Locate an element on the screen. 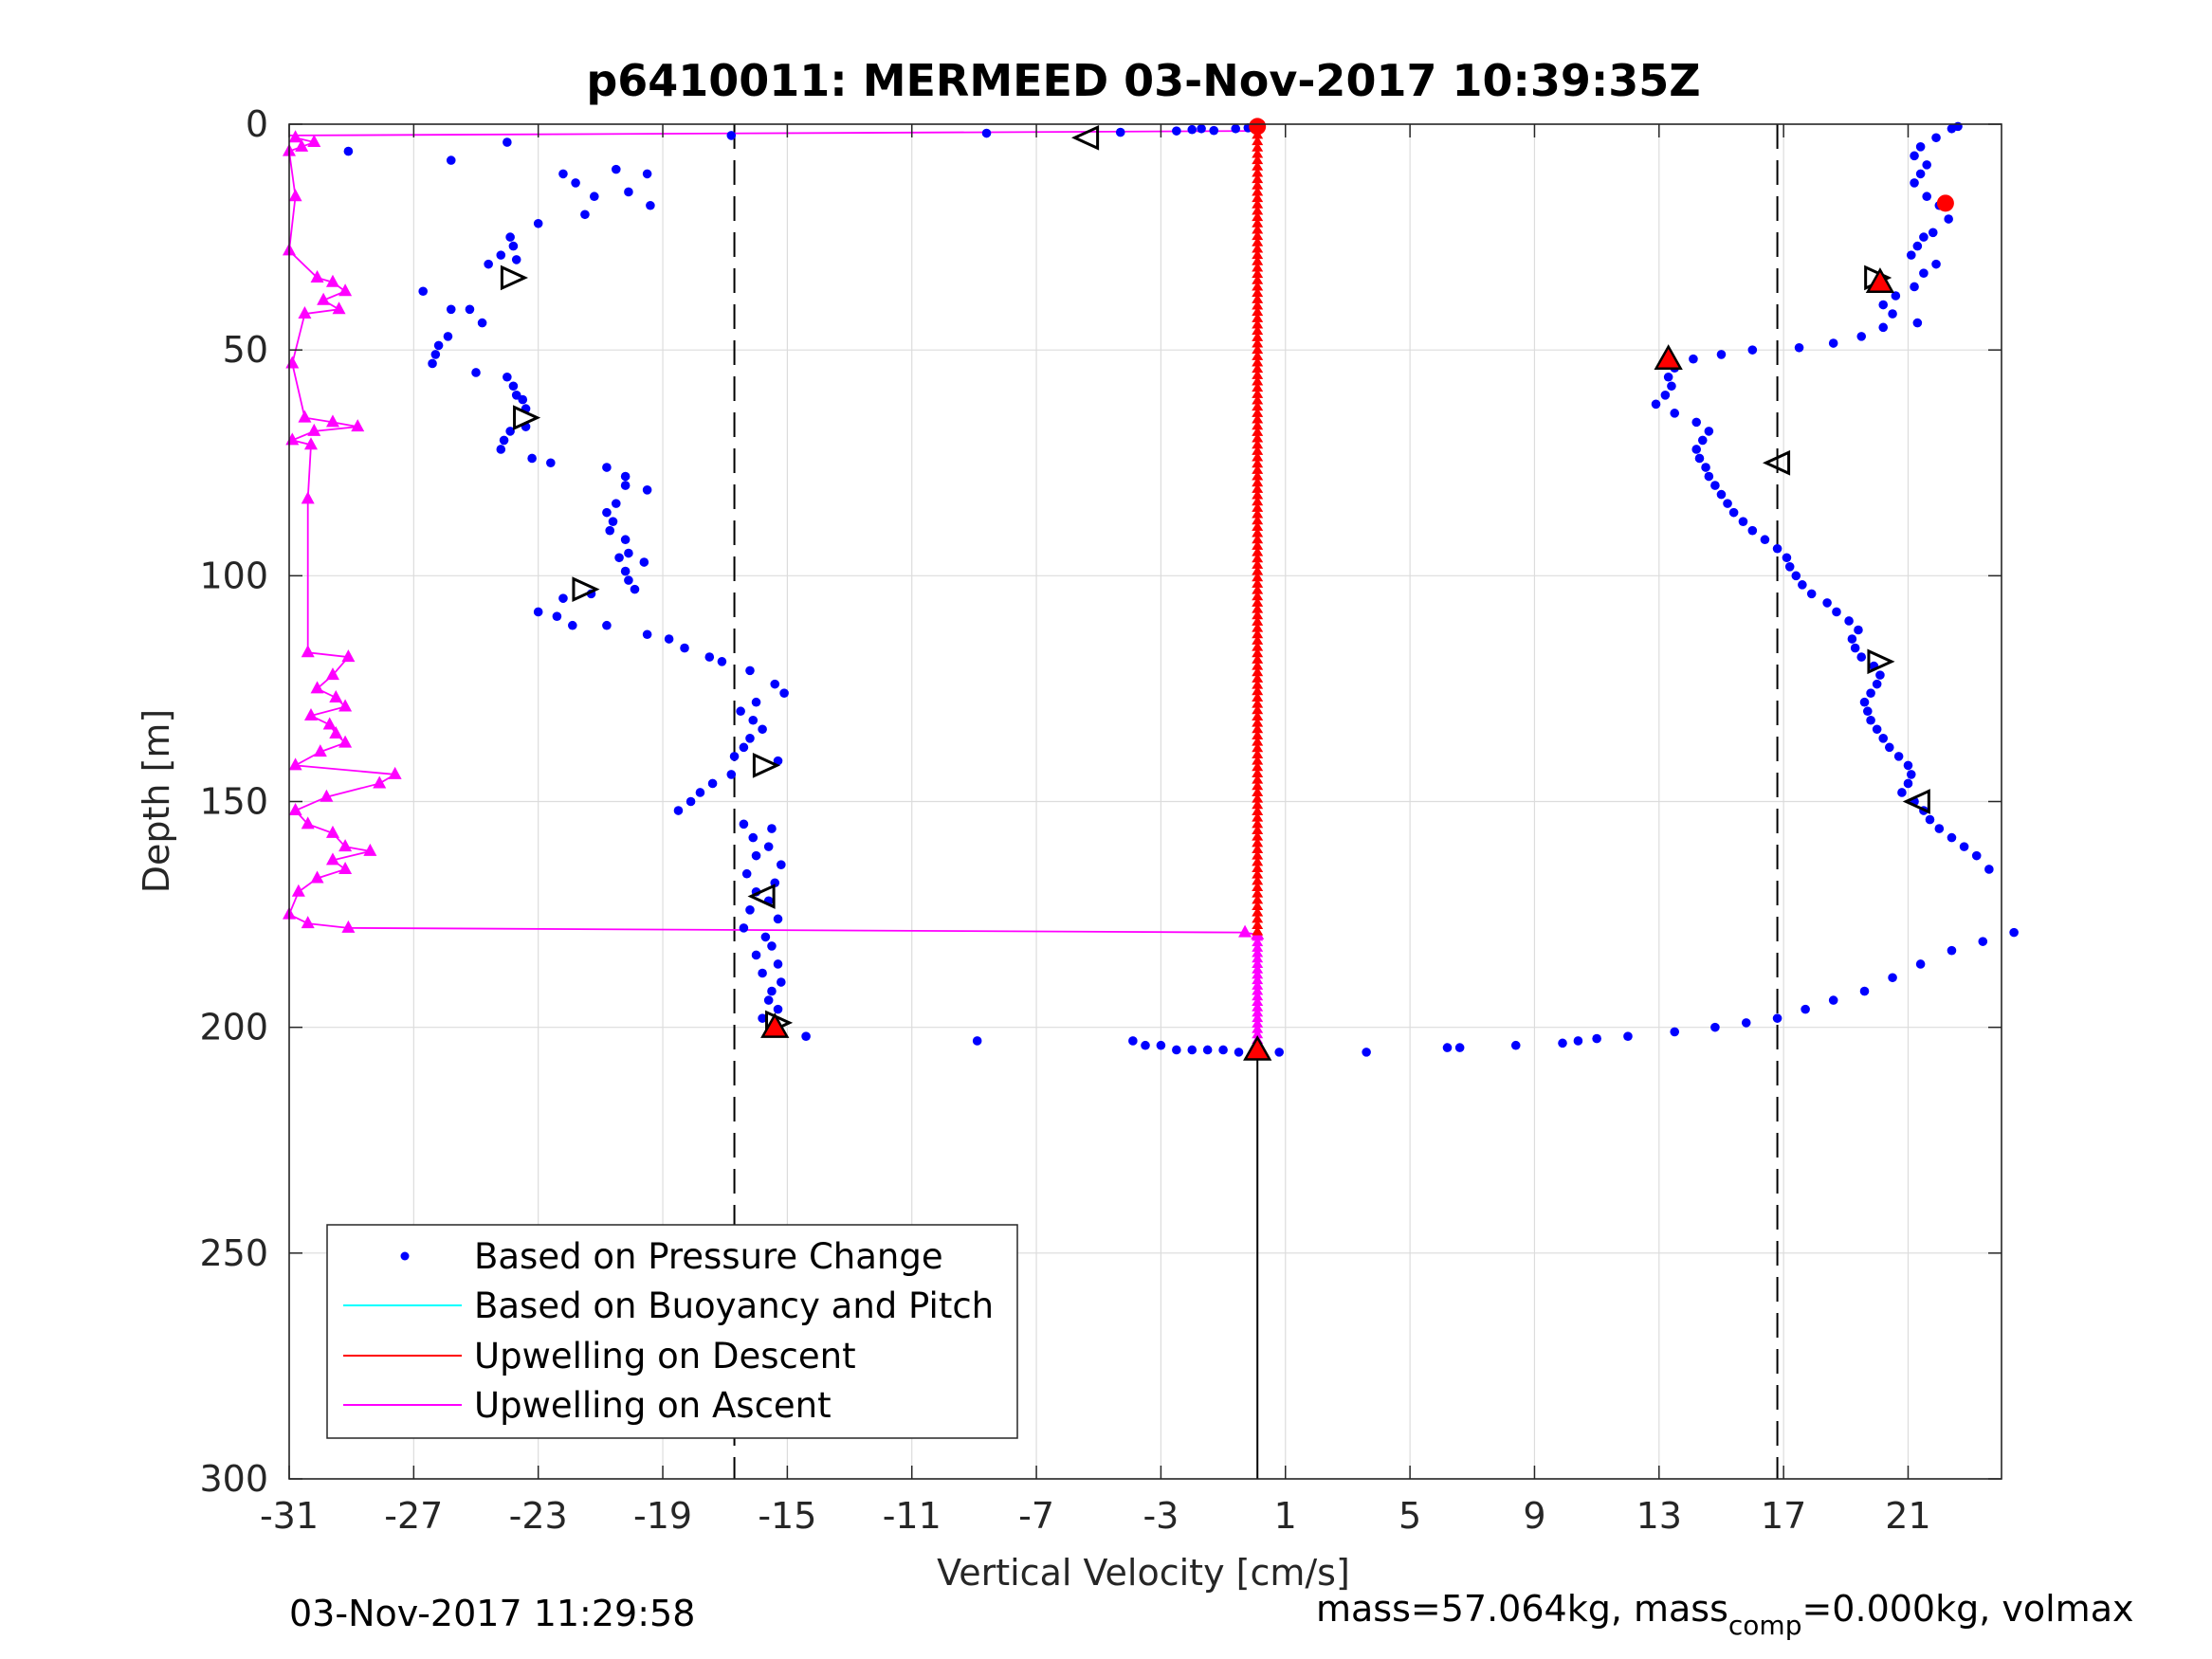 The width and height of the screenshot is (2212, 1659). y-tick-label: 100 is located at coordinates (233, 575).